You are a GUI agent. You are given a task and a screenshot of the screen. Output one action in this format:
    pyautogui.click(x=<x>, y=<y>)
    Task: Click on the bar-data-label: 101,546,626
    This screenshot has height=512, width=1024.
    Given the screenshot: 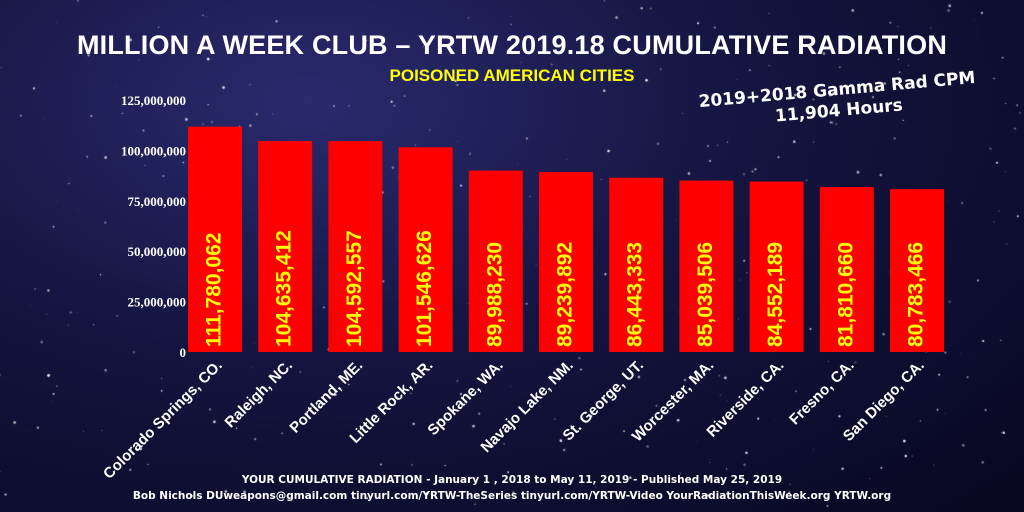 What is the action you would take?
    pyautogui.click(x=424, y=288)
    